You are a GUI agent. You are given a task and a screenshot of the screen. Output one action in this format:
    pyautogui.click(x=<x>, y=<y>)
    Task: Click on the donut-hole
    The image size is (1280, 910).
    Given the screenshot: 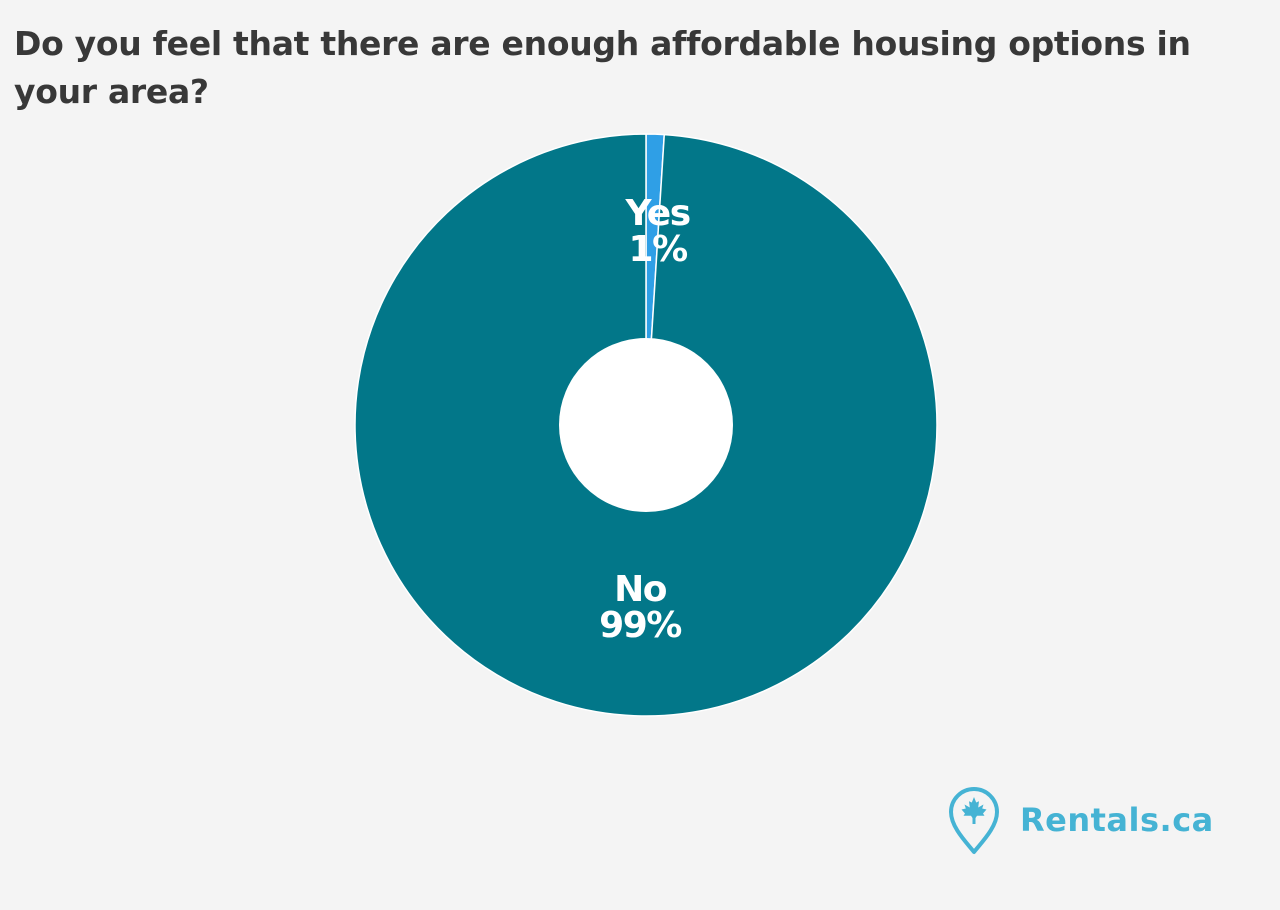 What is the action you would take?
    pyautogui.click(x=646, y=425)
    